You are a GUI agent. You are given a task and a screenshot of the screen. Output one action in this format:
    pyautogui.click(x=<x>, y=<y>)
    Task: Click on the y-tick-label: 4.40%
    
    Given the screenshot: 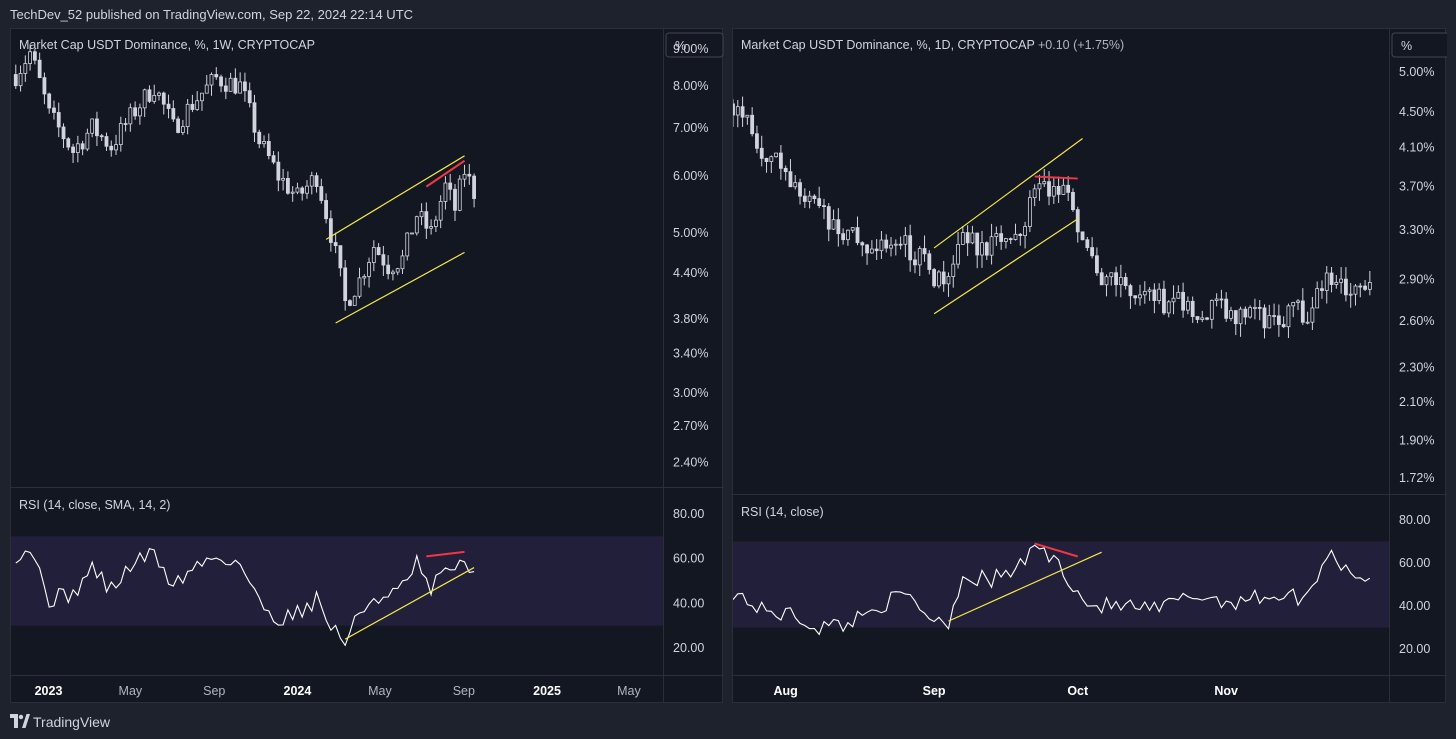 What is the action you would take?
    pyautogui.click(x=690, y=273)
    